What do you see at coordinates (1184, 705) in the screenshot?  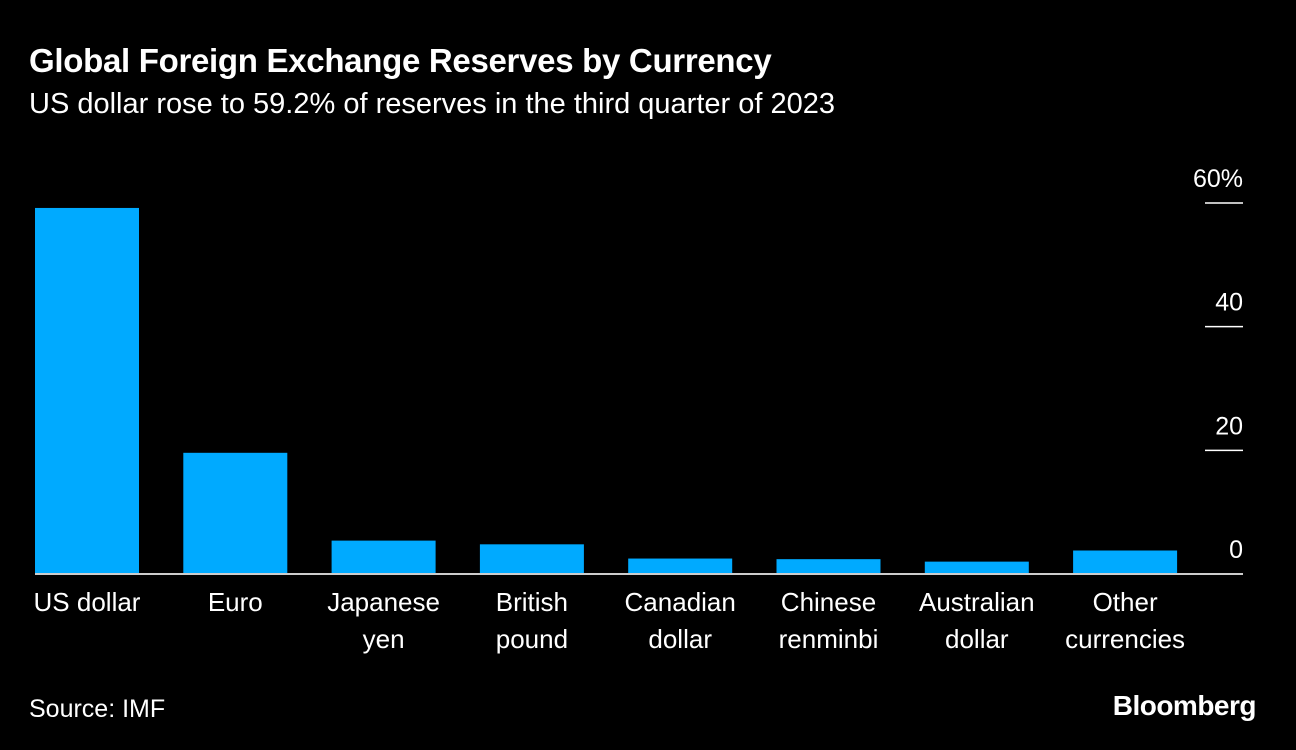 I see `bloomberg-logo: Bloomberg` at bounding box center [1184, 705].